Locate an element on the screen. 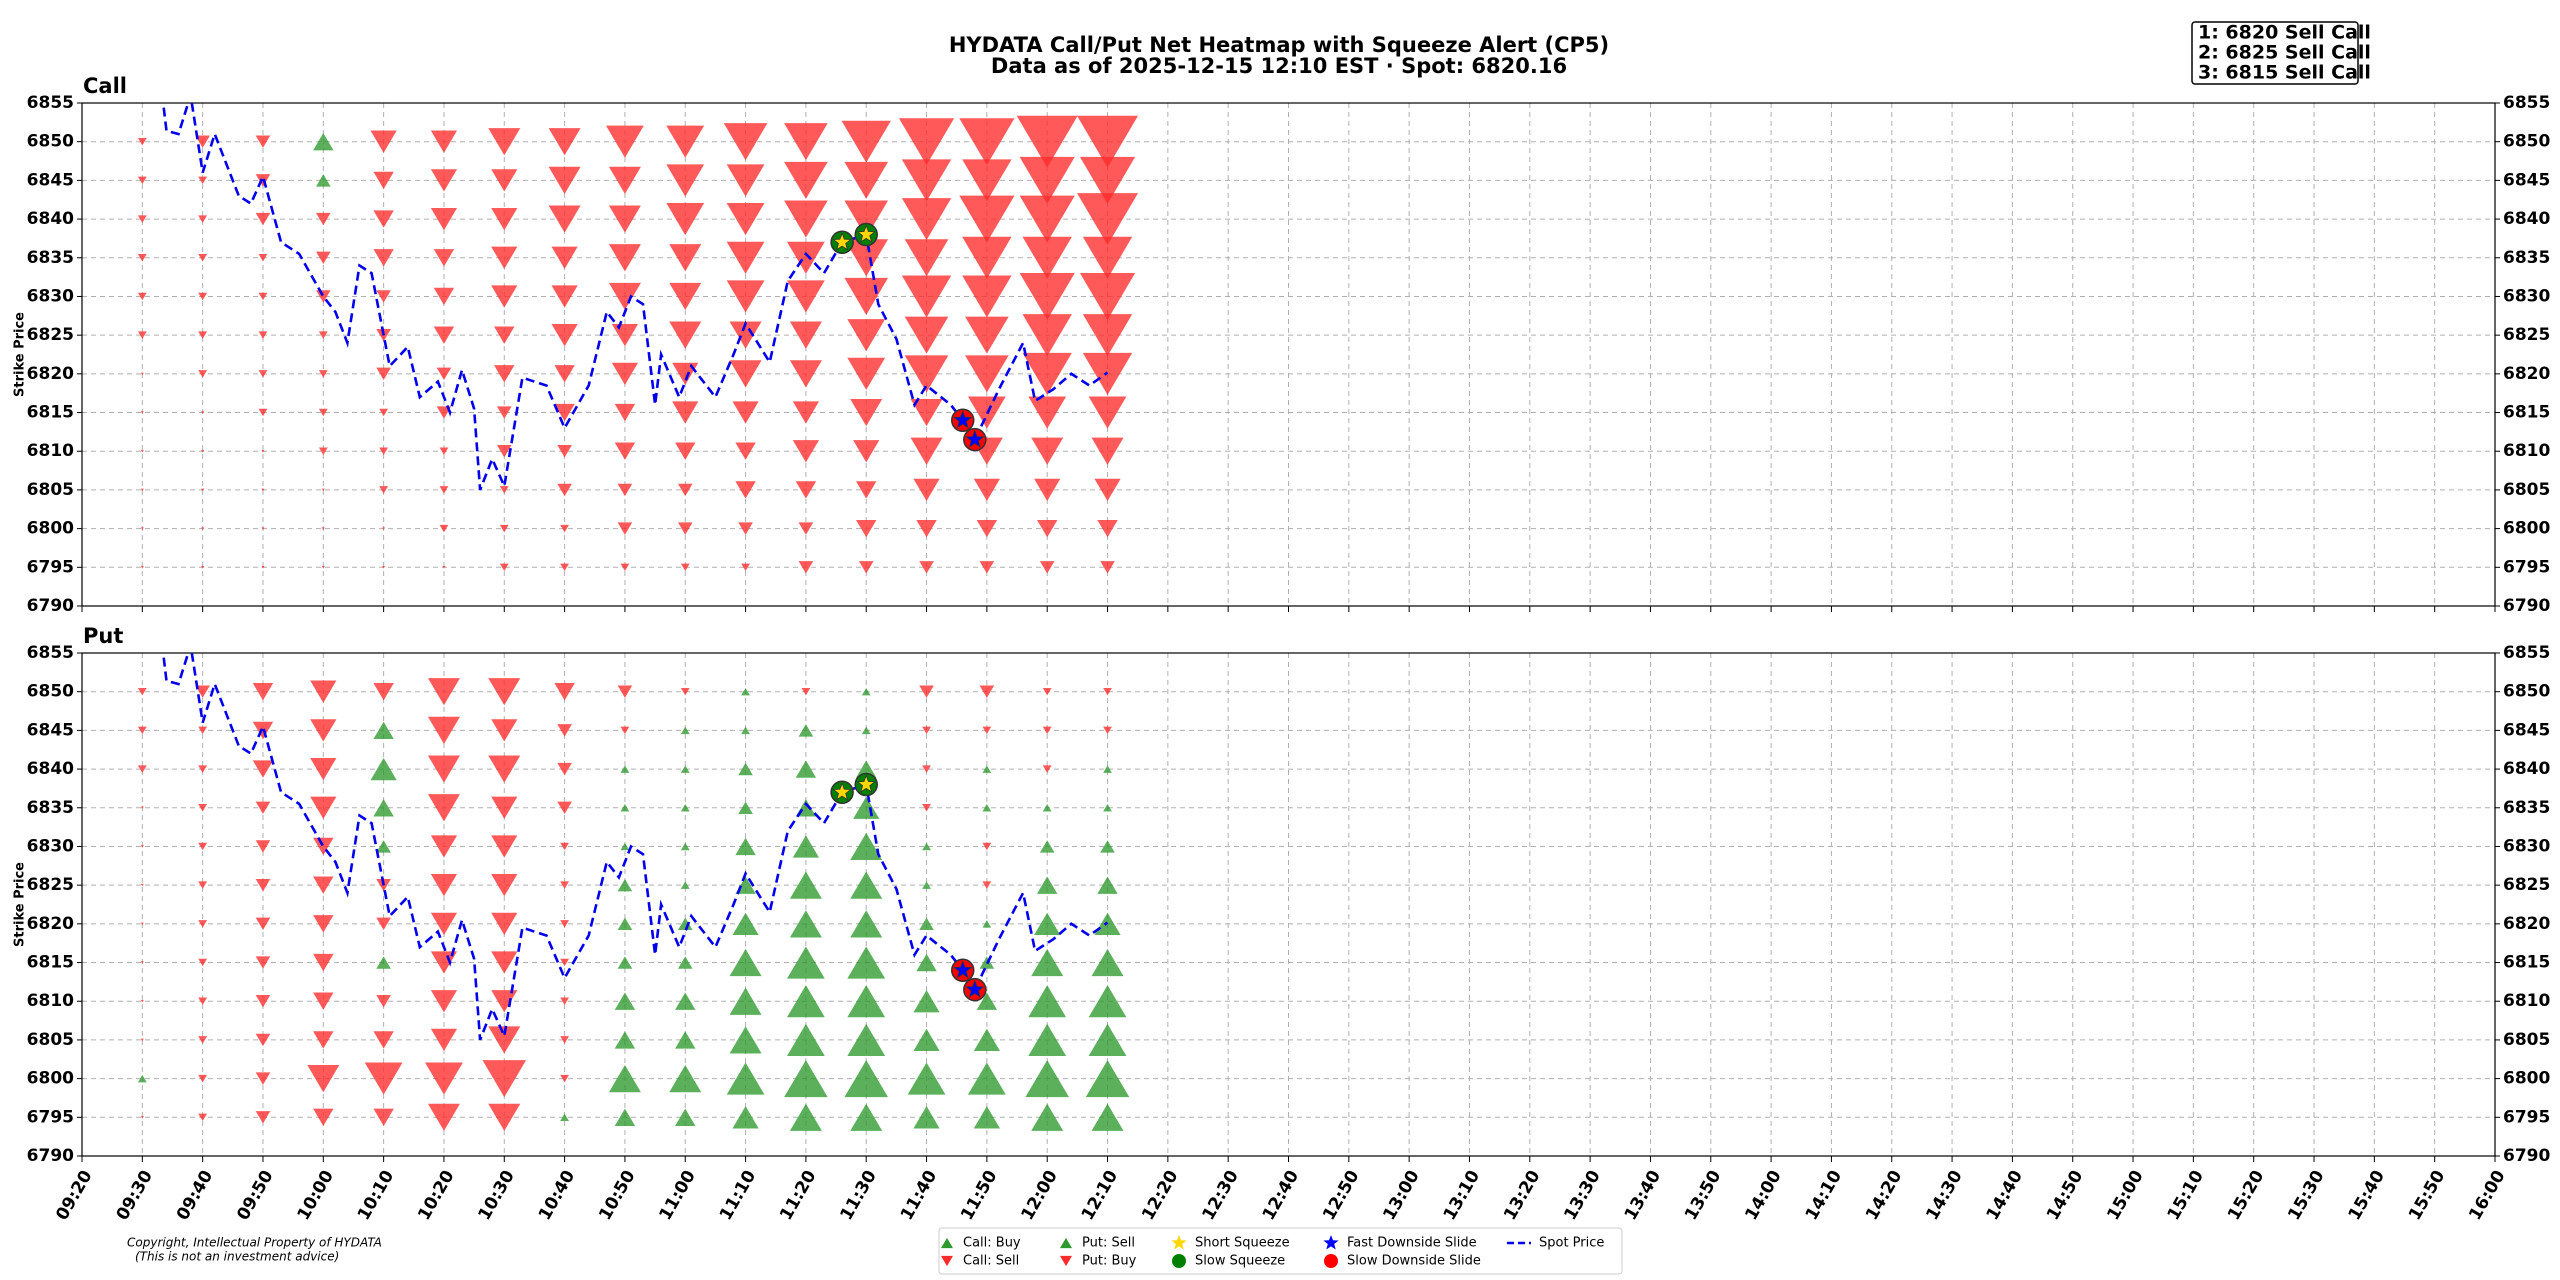 The height and width of the screenshot is (1280, 2560). x-tick-label: 13:10 is located at coordinates (1462, 1195).